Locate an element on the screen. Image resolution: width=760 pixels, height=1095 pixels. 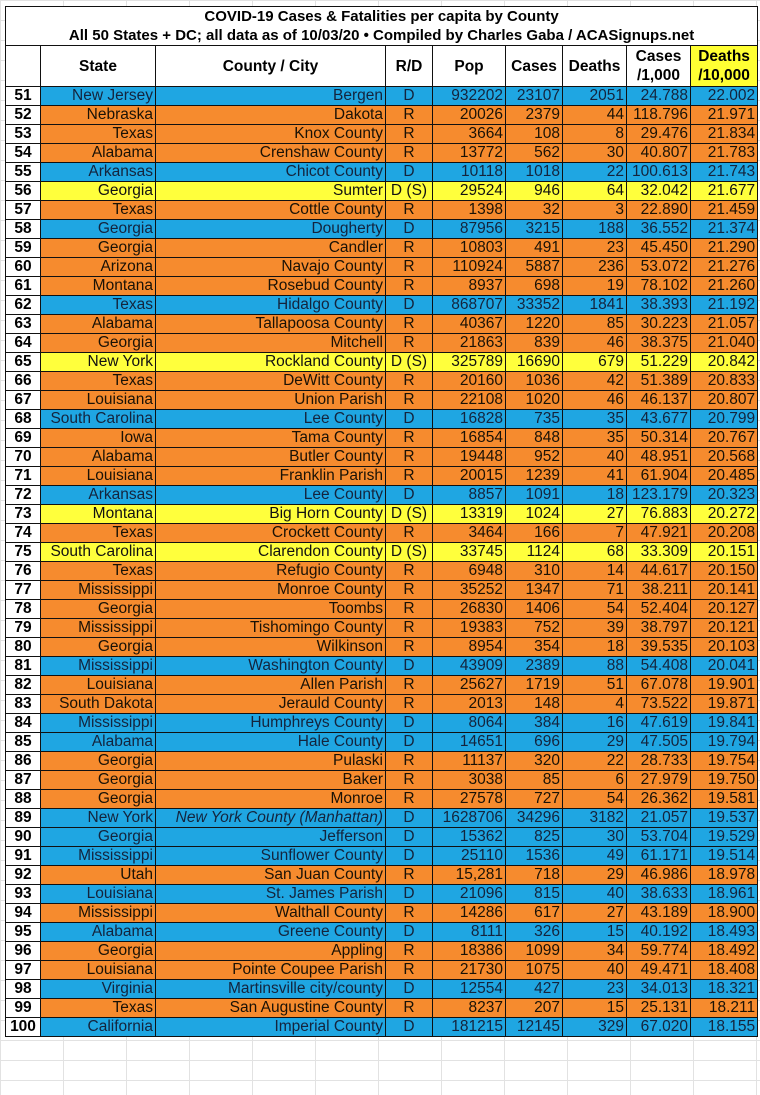
cell-row-number: 95 is located at coordinates (23, 932).